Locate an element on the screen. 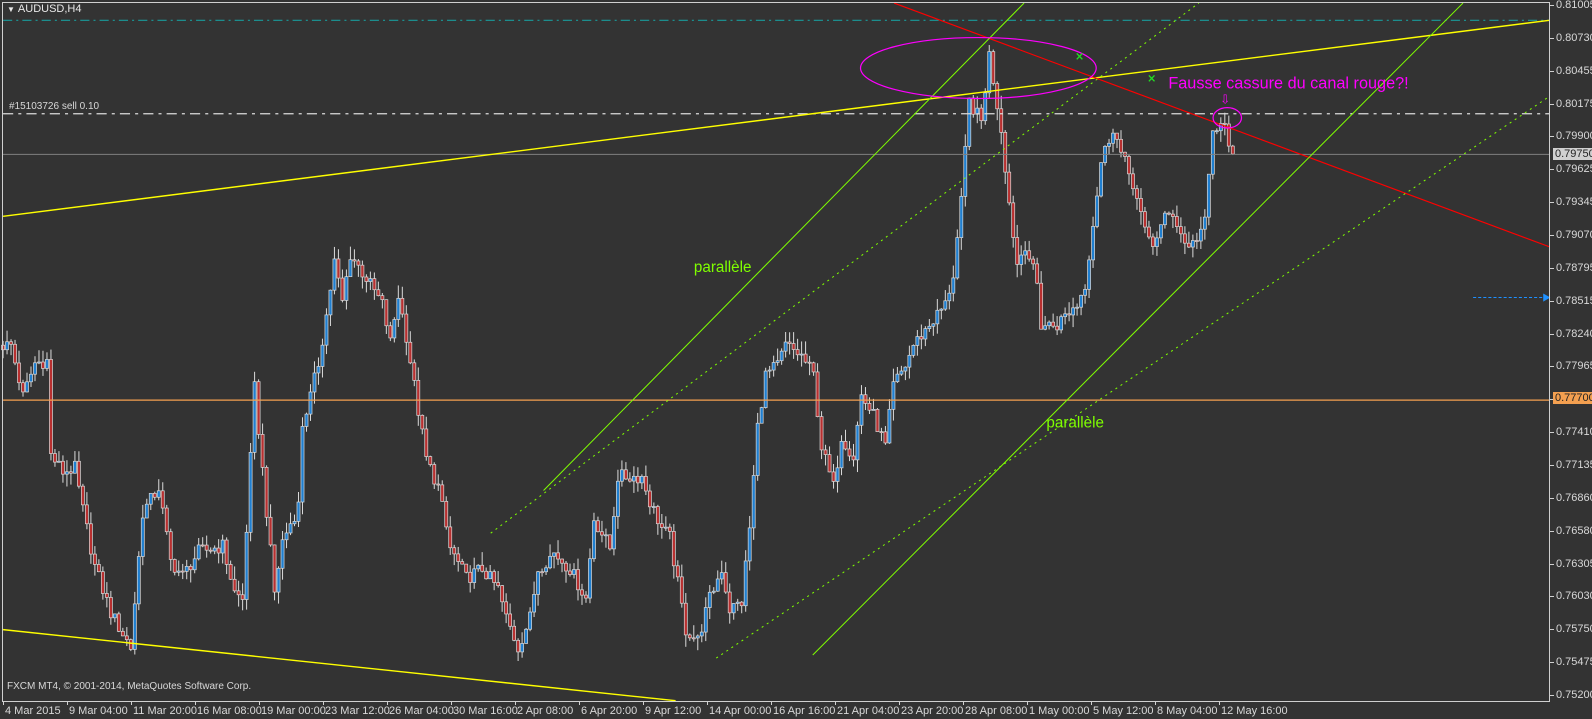 This screenshot has width=1592, height=719. time-tick-label: 1 May 00:00 is located at coordinates (1059, 711).